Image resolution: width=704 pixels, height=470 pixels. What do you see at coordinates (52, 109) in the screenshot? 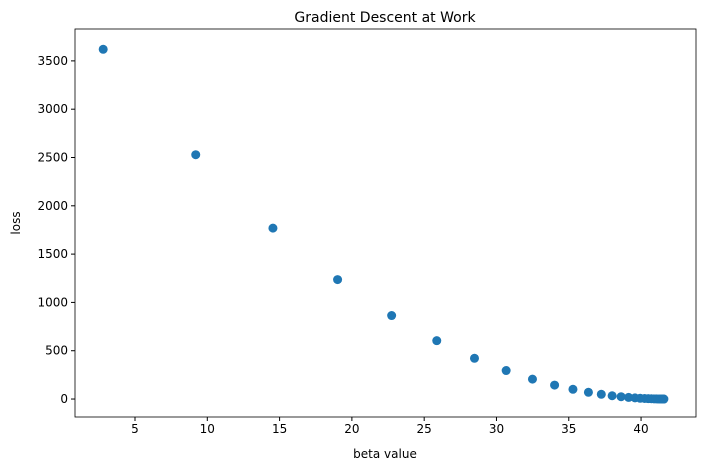
I see `y-tick-label: 3000` at bounding box center [52, 109].